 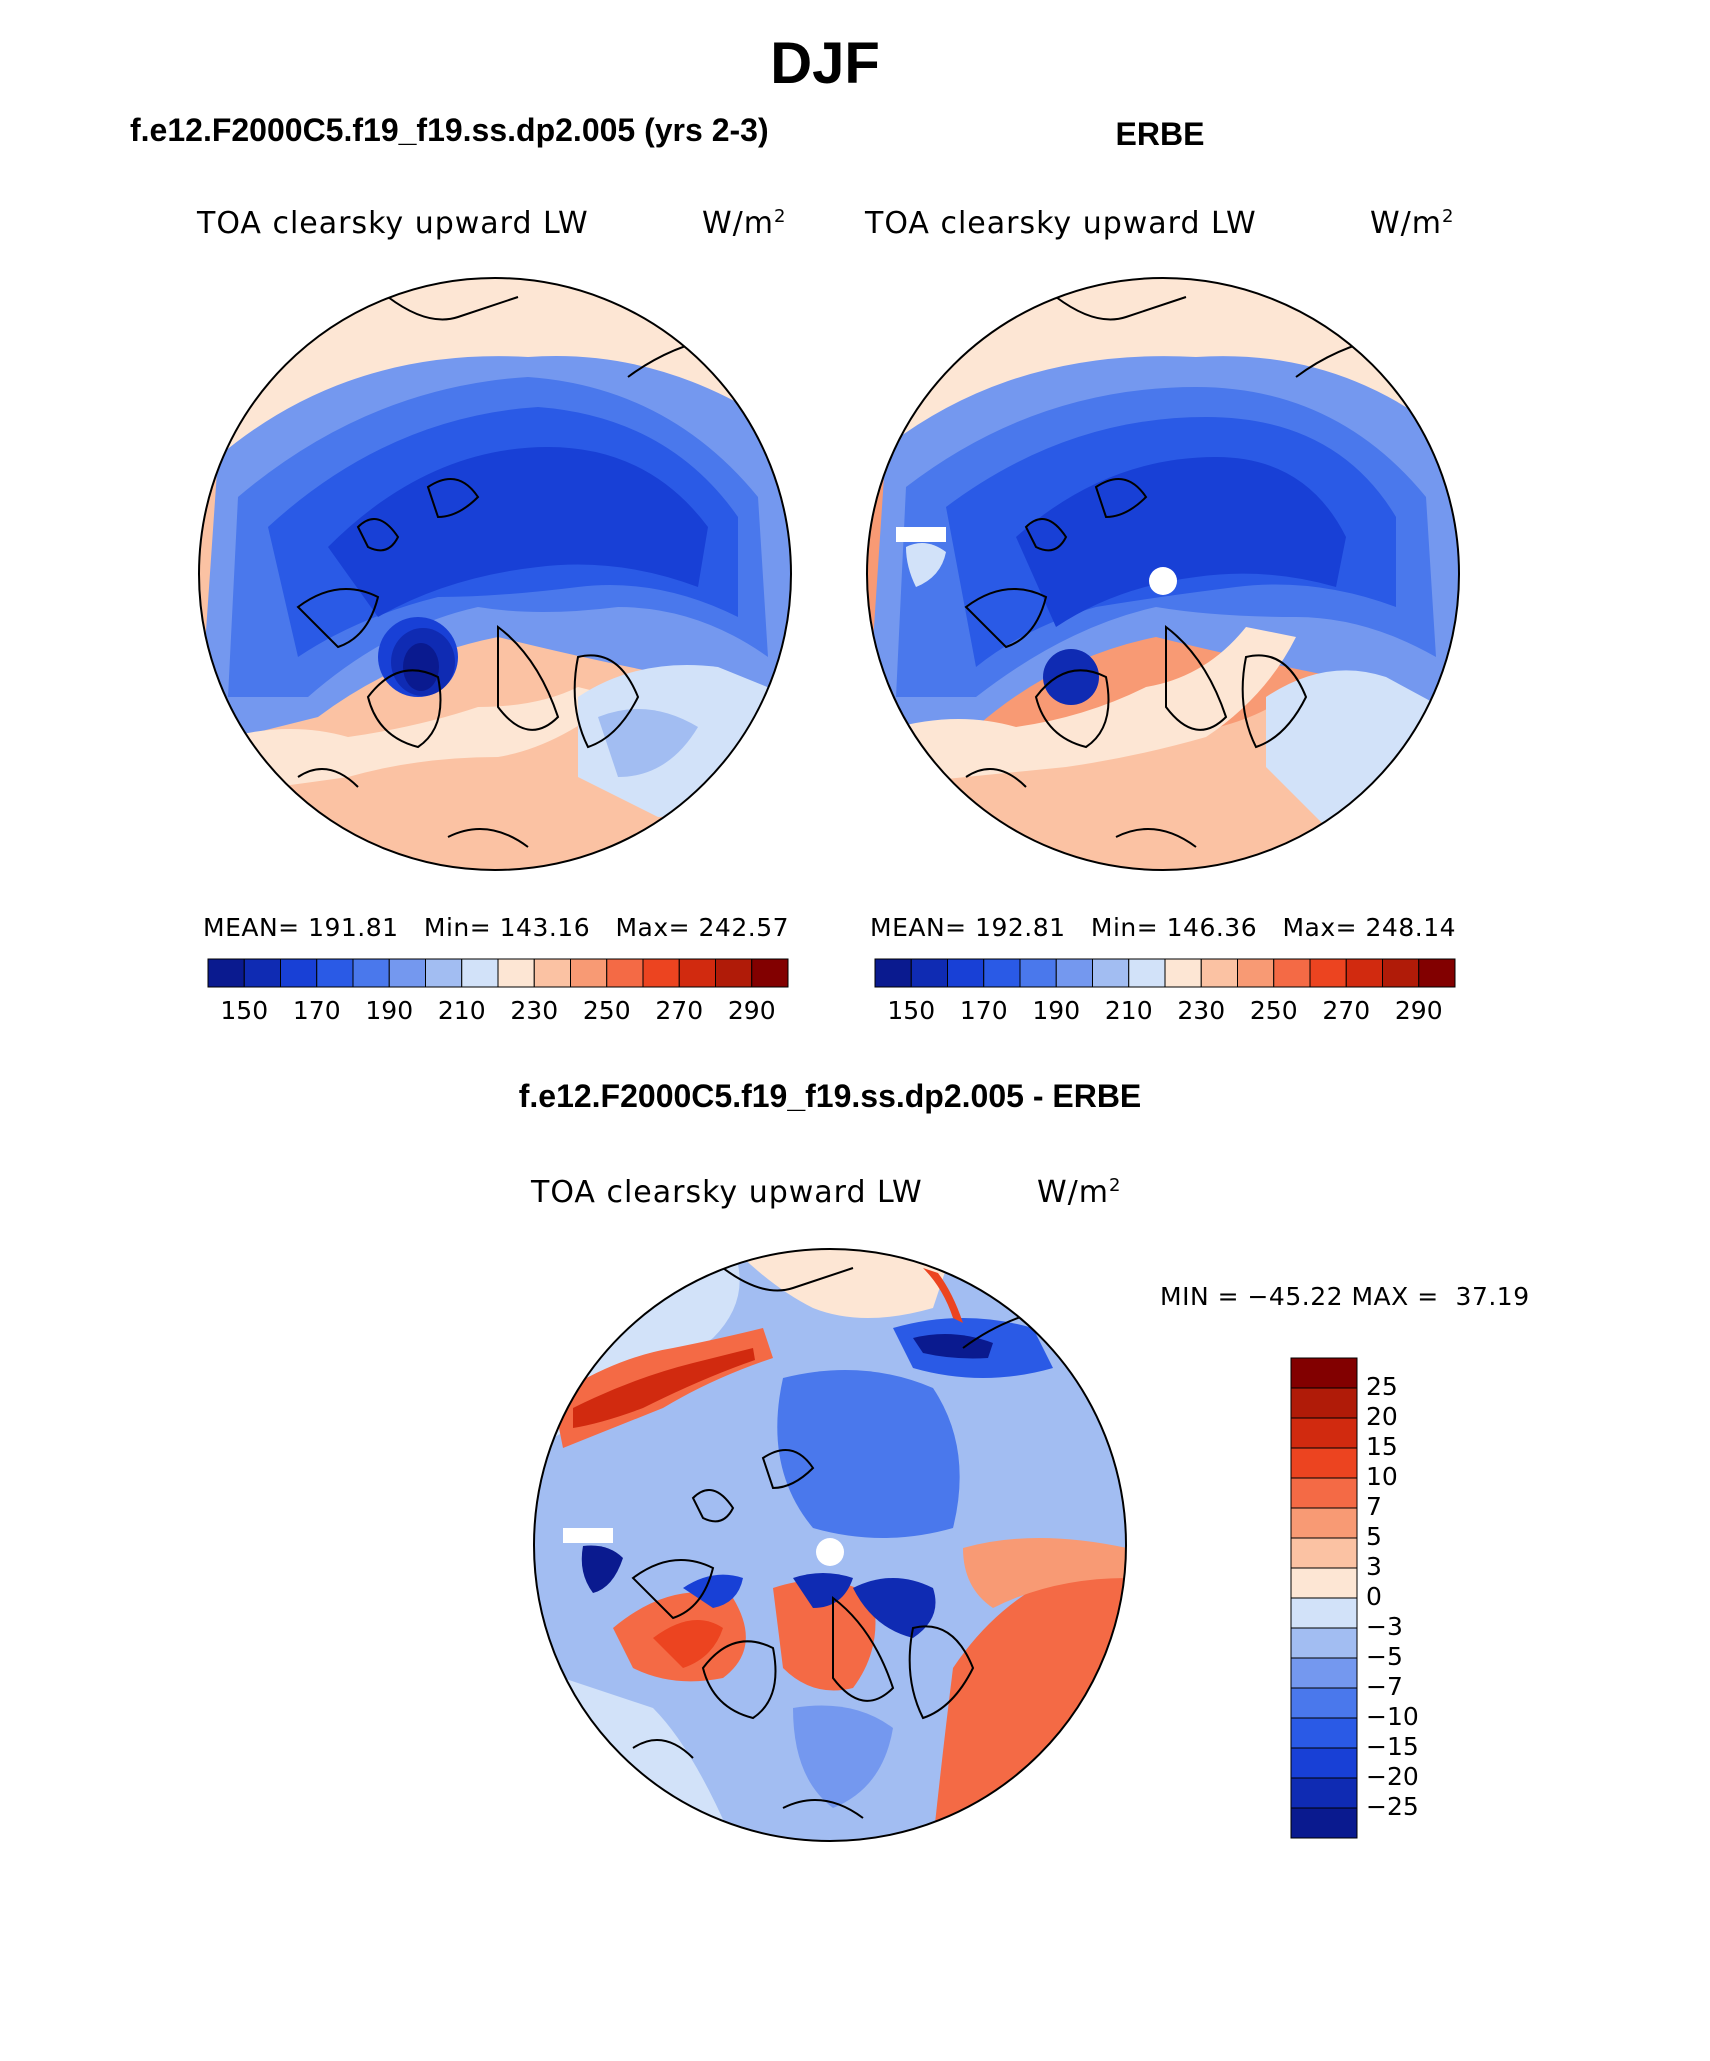 What do you see at coordinates (1384, 1626) in the screenshot?
I see `colorbar-tick-label: −3` at bounding box center [1384, 1626].